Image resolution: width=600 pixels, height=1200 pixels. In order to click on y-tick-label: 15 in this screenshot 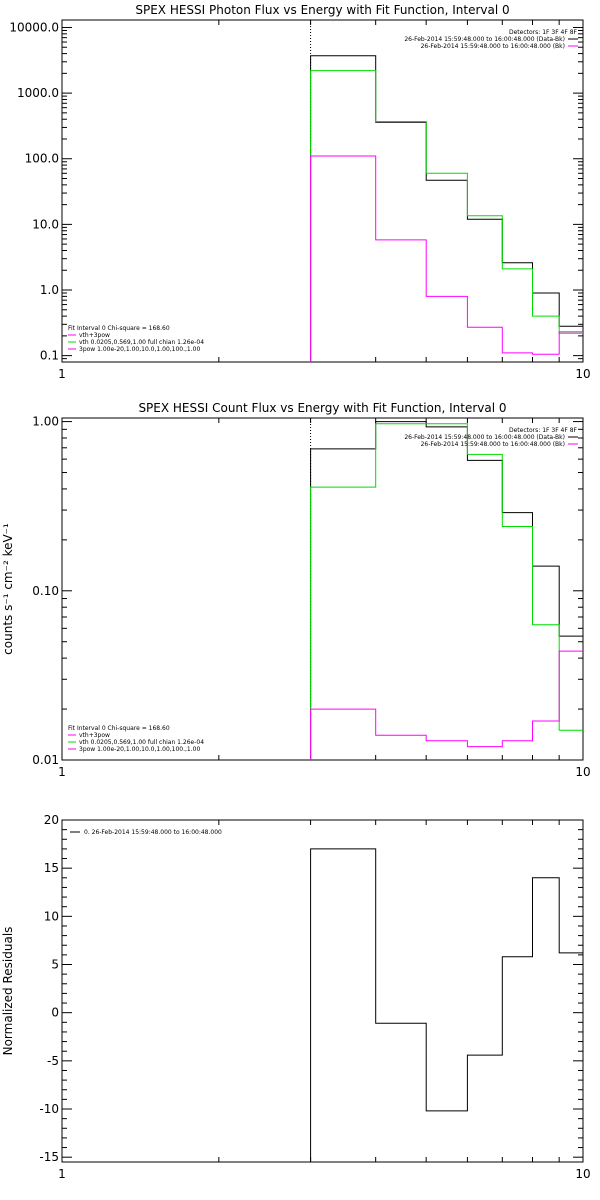, I will do `click(51, 868)`.